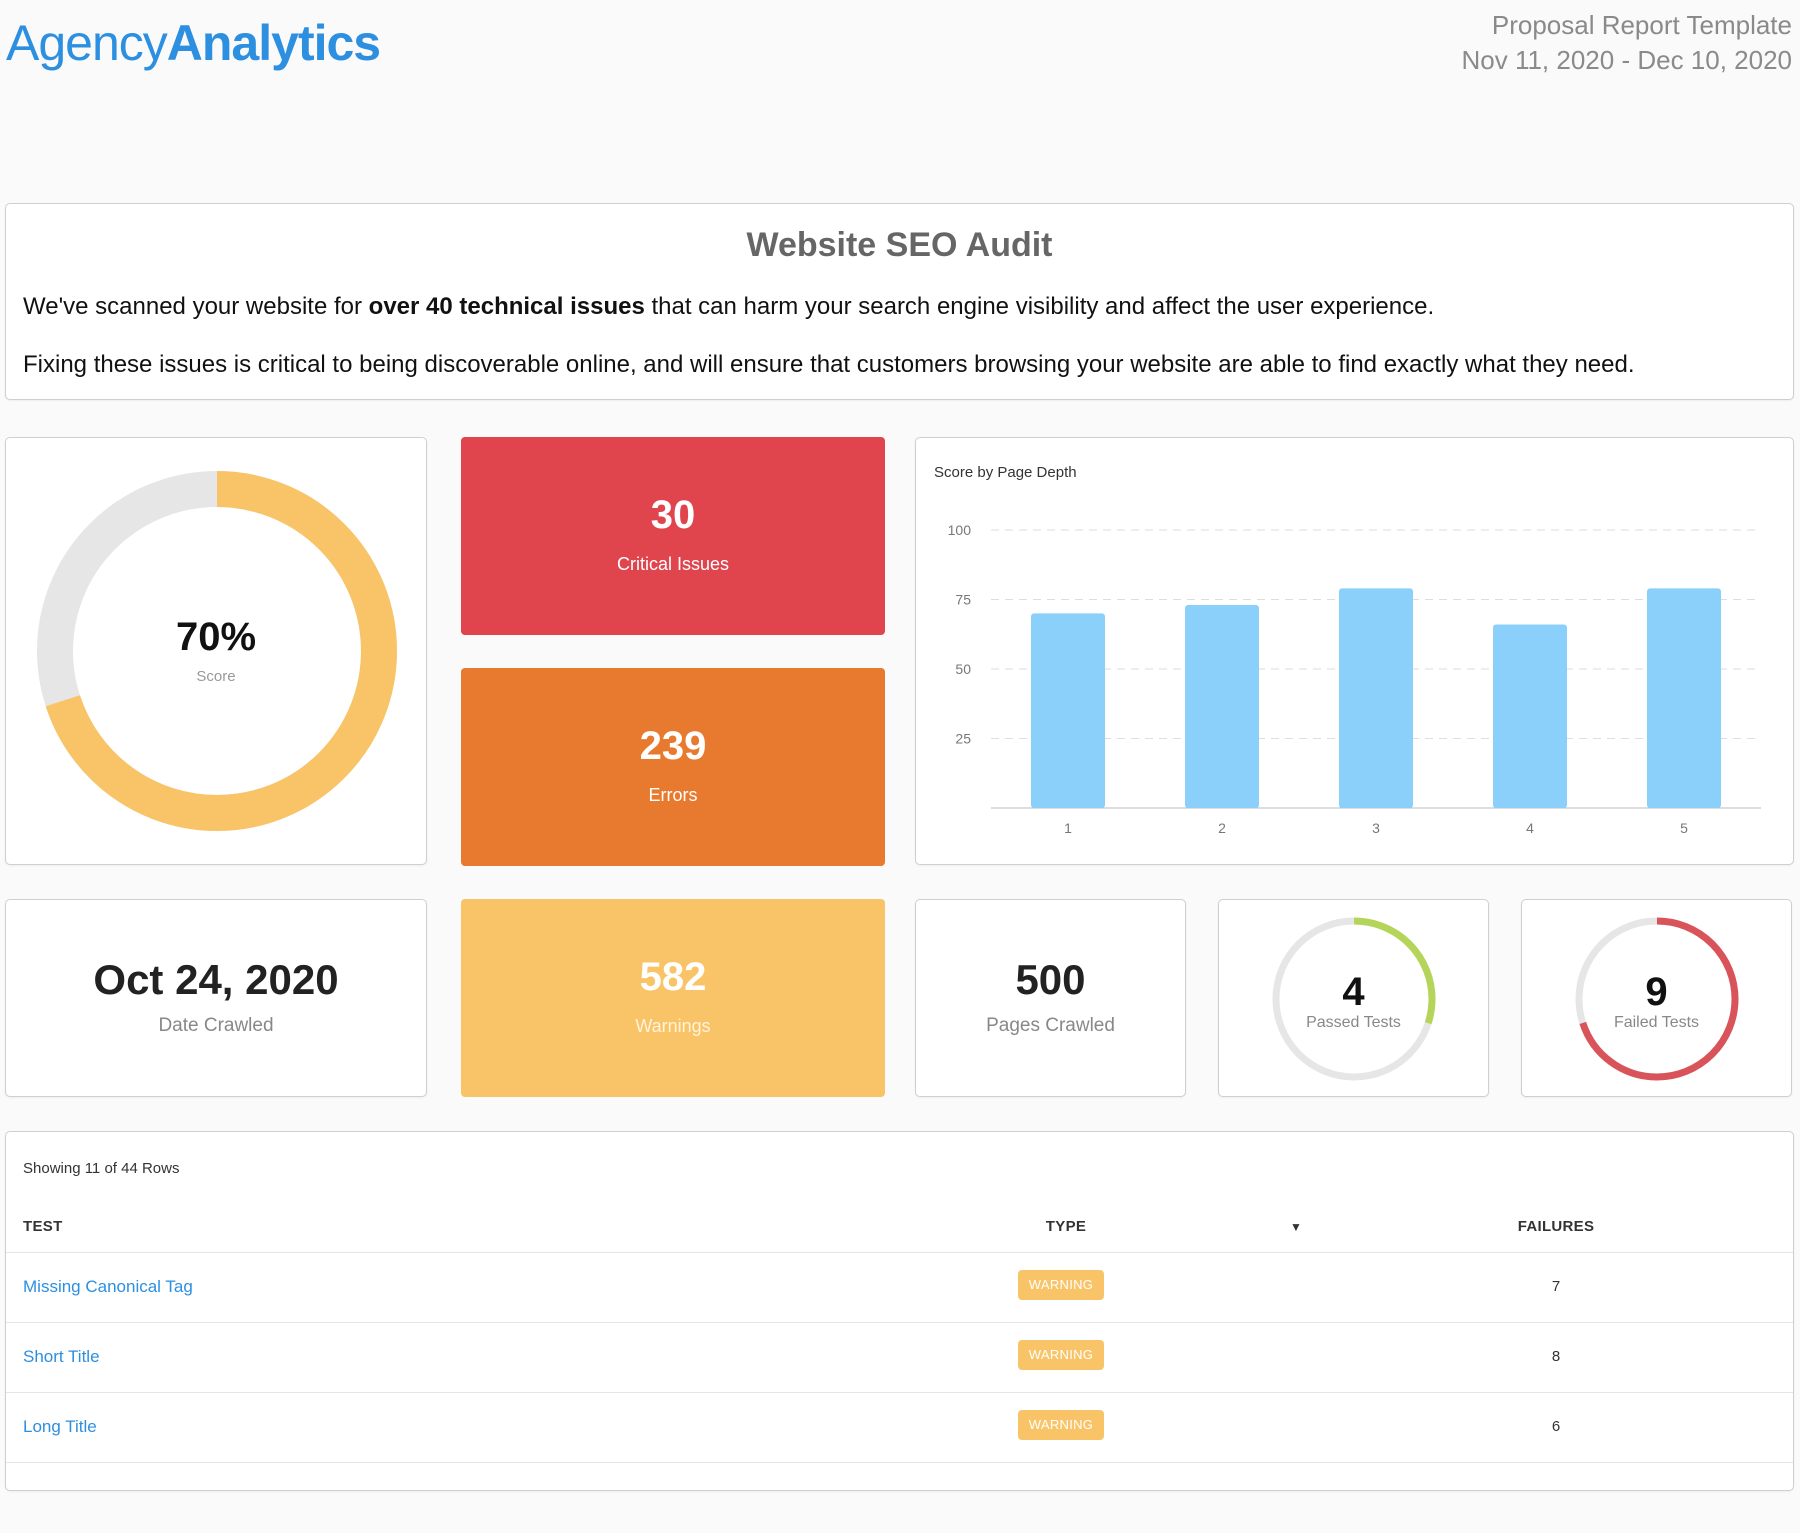 Image resolution: width=1800 pixels, height=1533 pixels. I want to click on pages-crawled-label: Pages Crawled, so click(1050, 1025).